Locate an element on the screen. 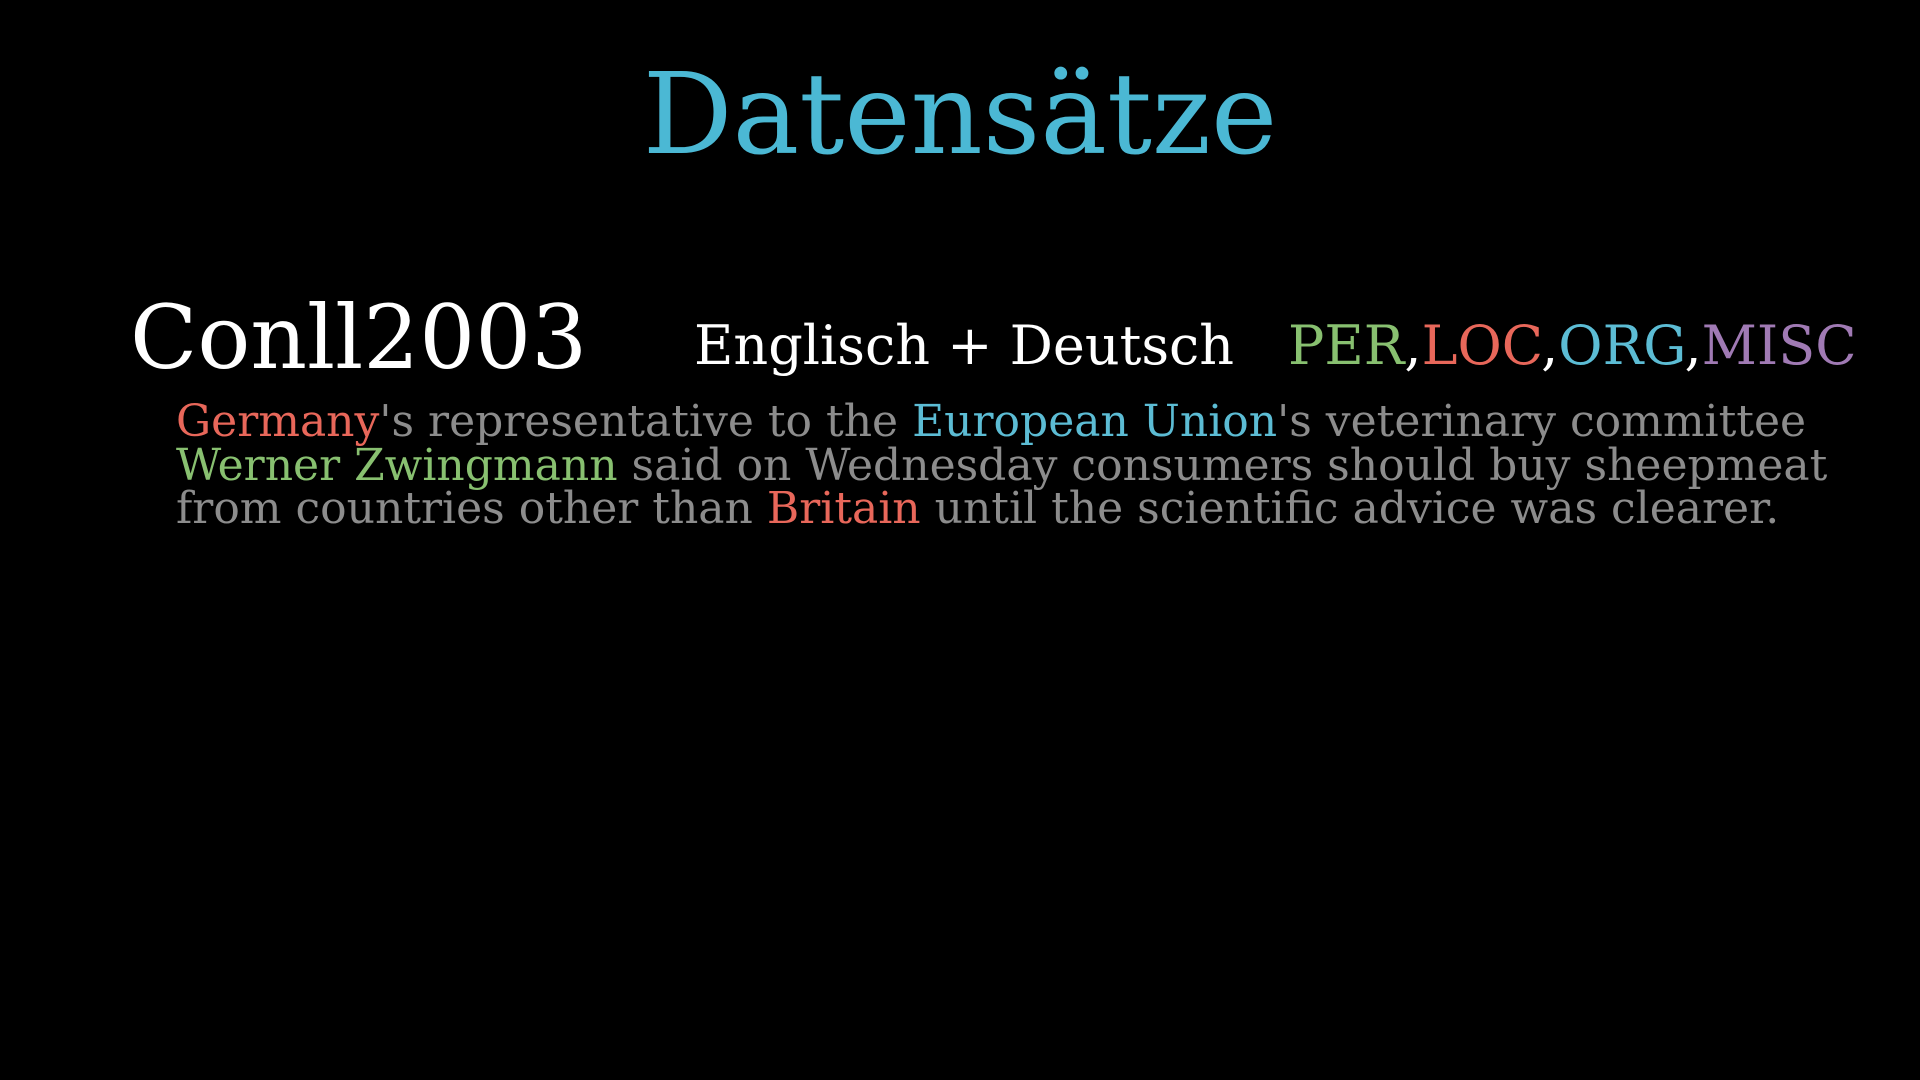 This screenshot has width=1920, height=1080. entity-tag-list: PER,LOC,ORG,MISC is located at coordinates (1572, 346).